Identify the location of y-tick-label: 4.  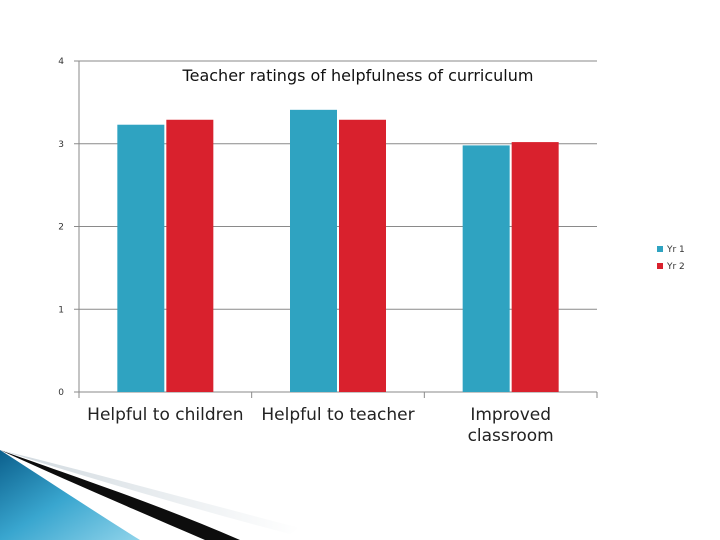
(61, 62).